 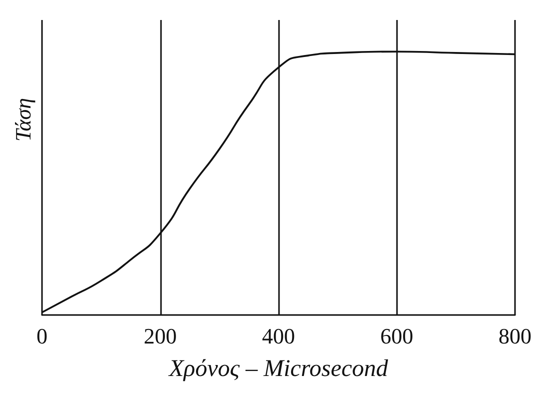 What do you see at coordinates (278, 369) in the screenshot?
I see `x-axis-title: Χρόνος – Microsecond` at bounding box center [278, 369].